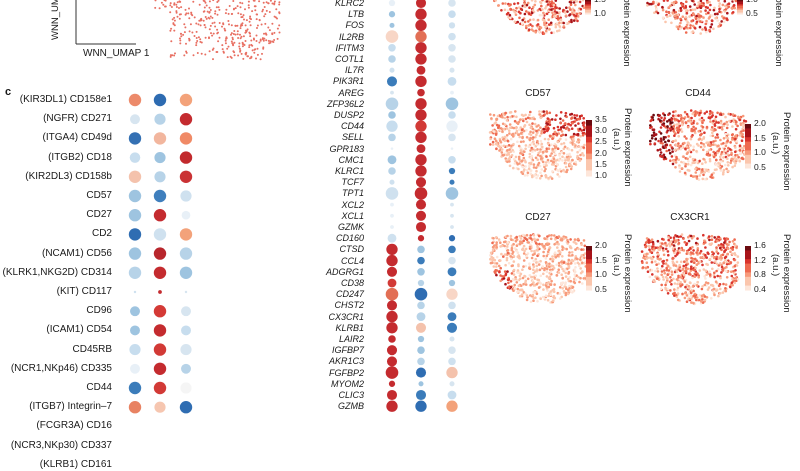 The height and width of the screenshot is (471, 800). I want to click on feature-plot, so click(700, 145).